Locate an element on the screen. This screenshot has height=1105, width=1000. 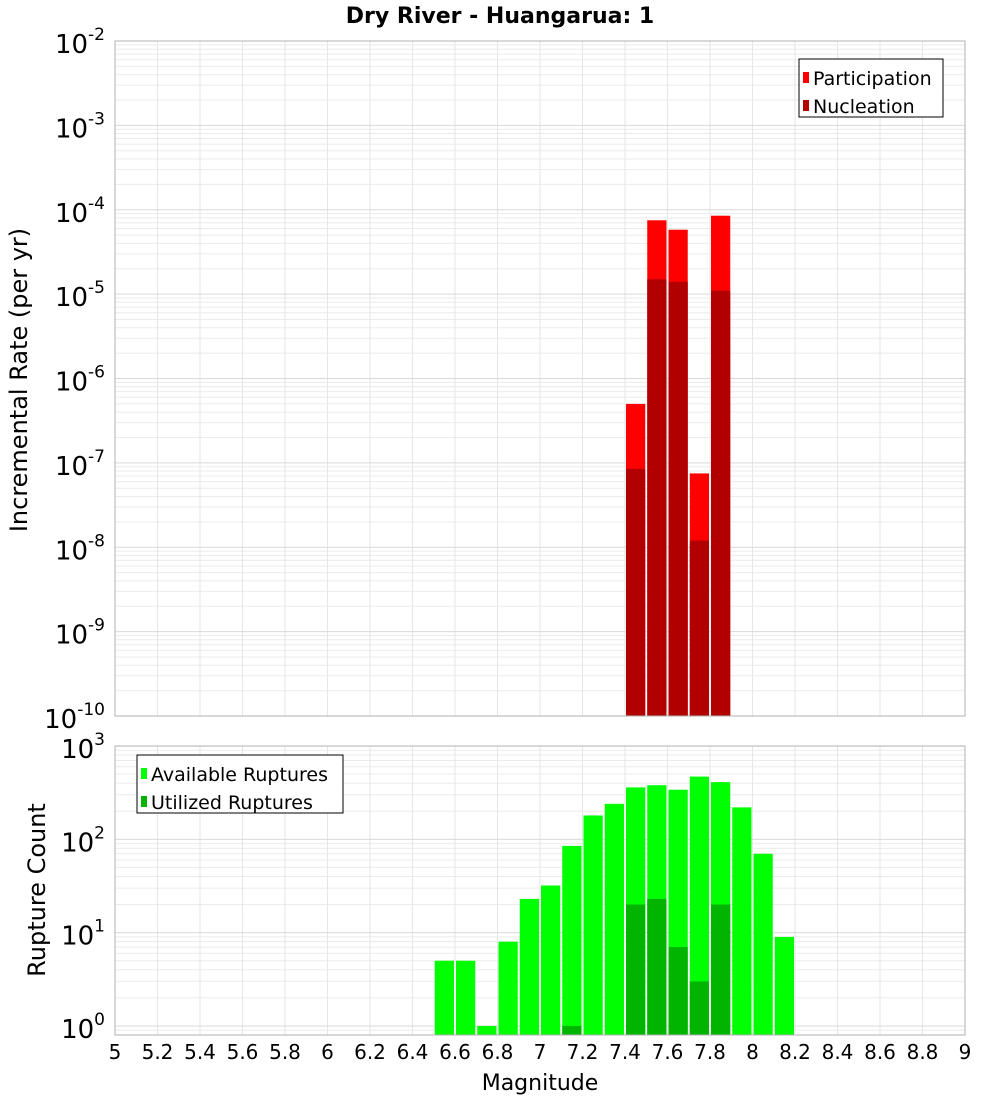
top-legend-label: Participation is located at coordinates (872, 79).